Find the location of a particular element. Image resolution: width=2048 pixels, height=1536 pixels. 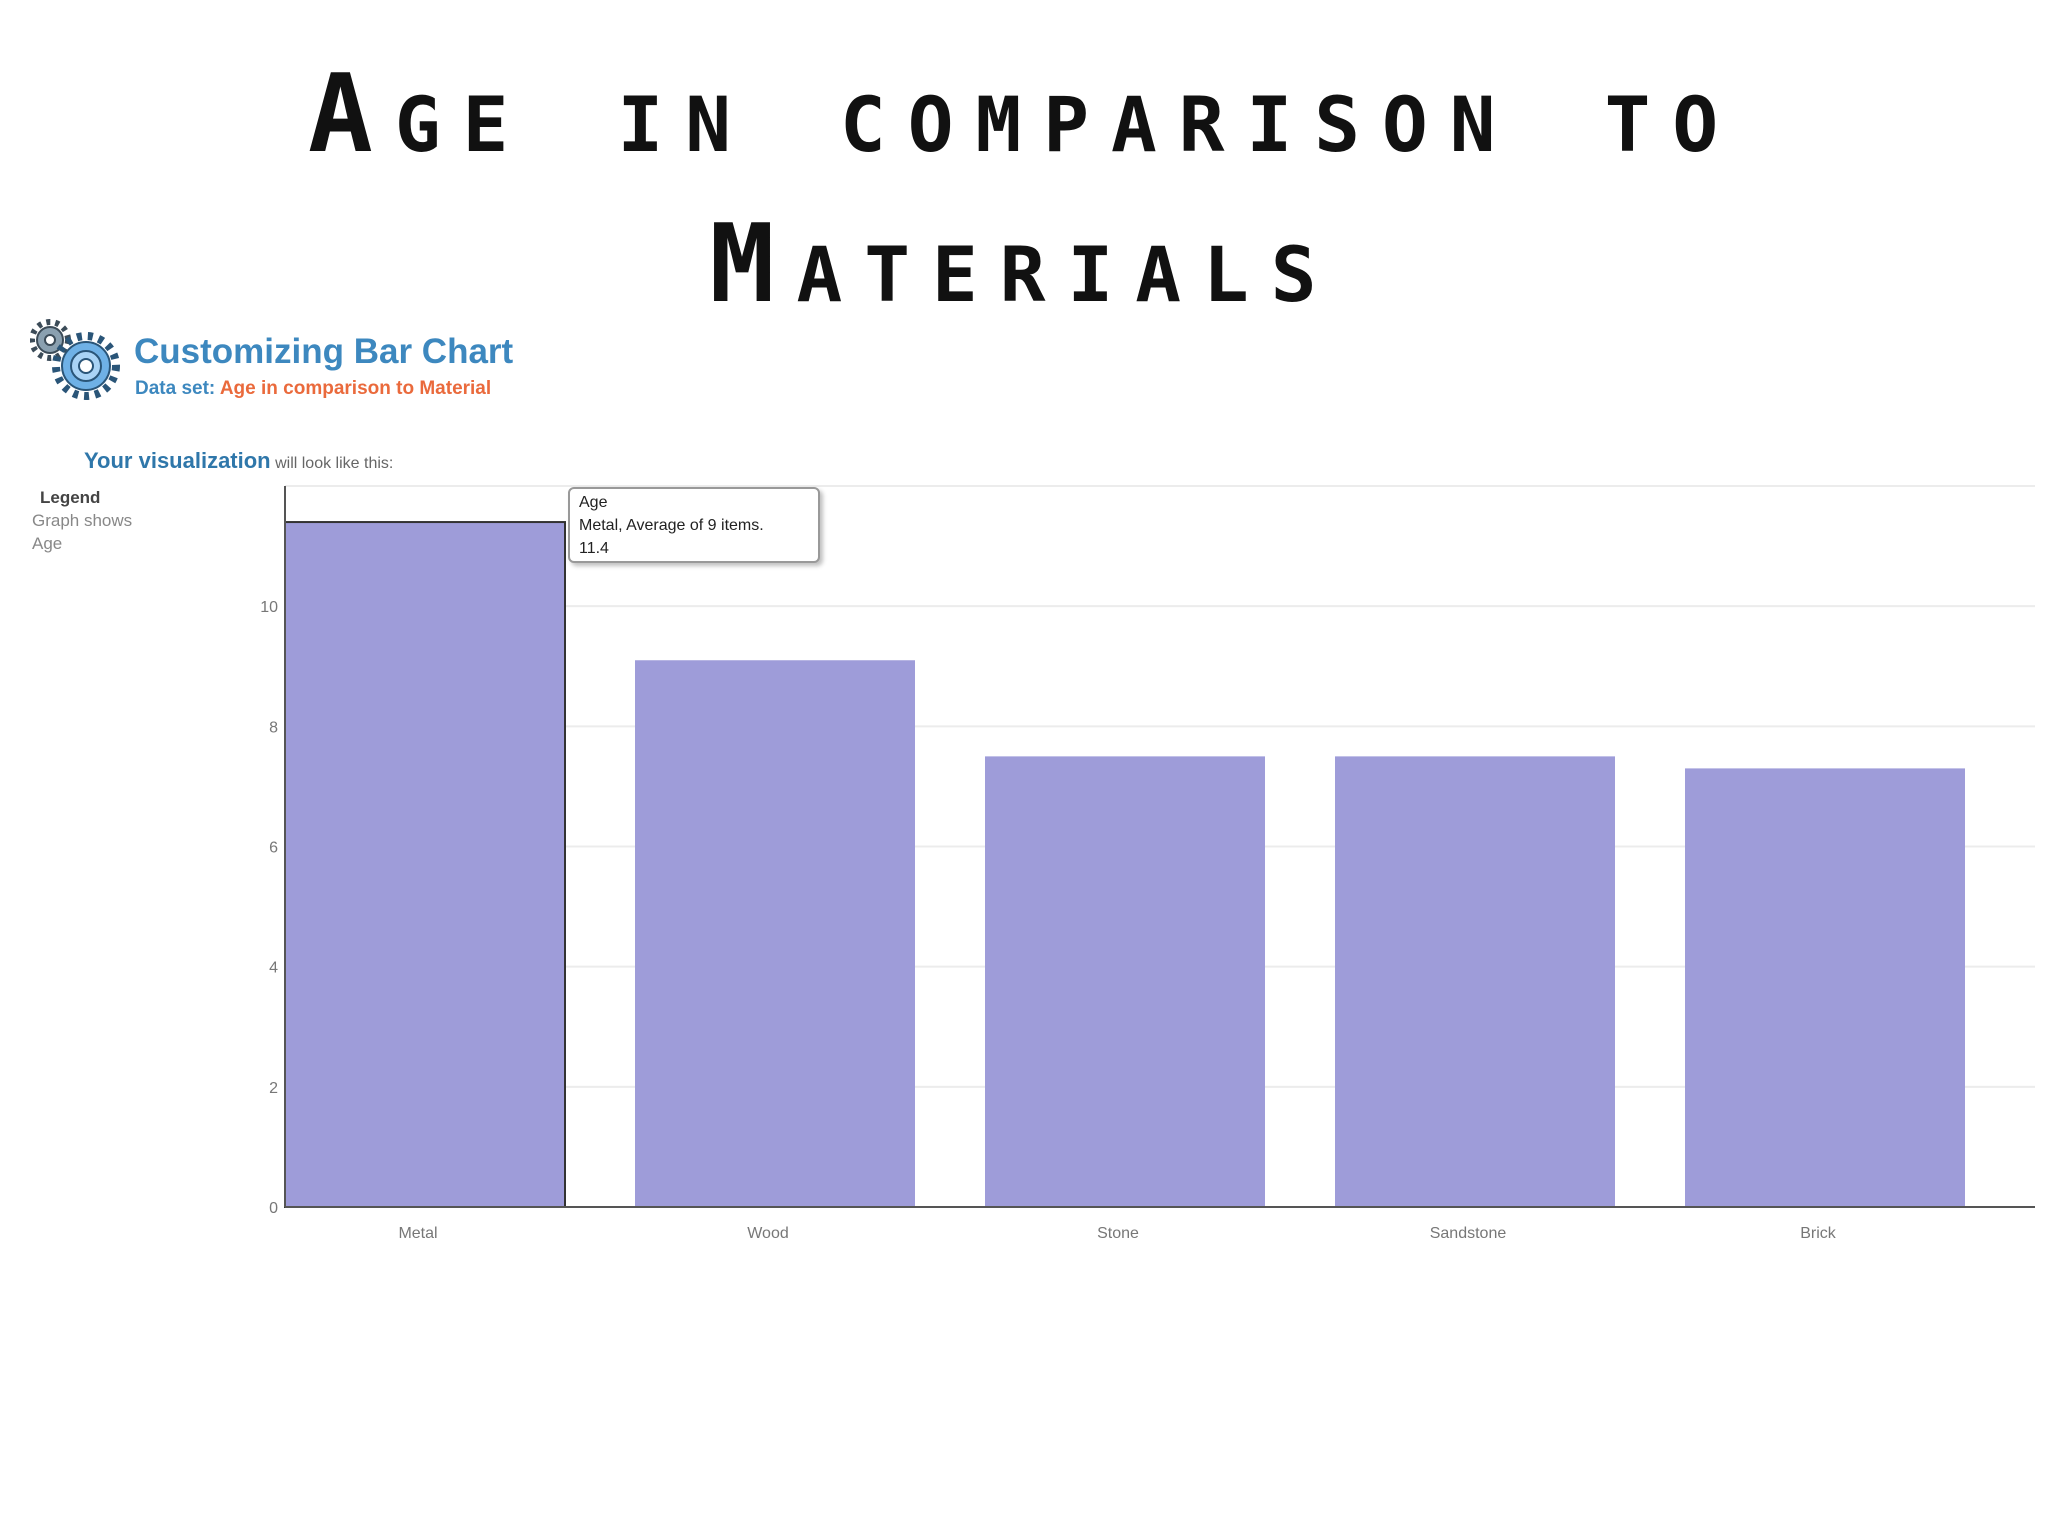

chart-heading: Customizing Bar Chart is located at coordinates (324, 351).